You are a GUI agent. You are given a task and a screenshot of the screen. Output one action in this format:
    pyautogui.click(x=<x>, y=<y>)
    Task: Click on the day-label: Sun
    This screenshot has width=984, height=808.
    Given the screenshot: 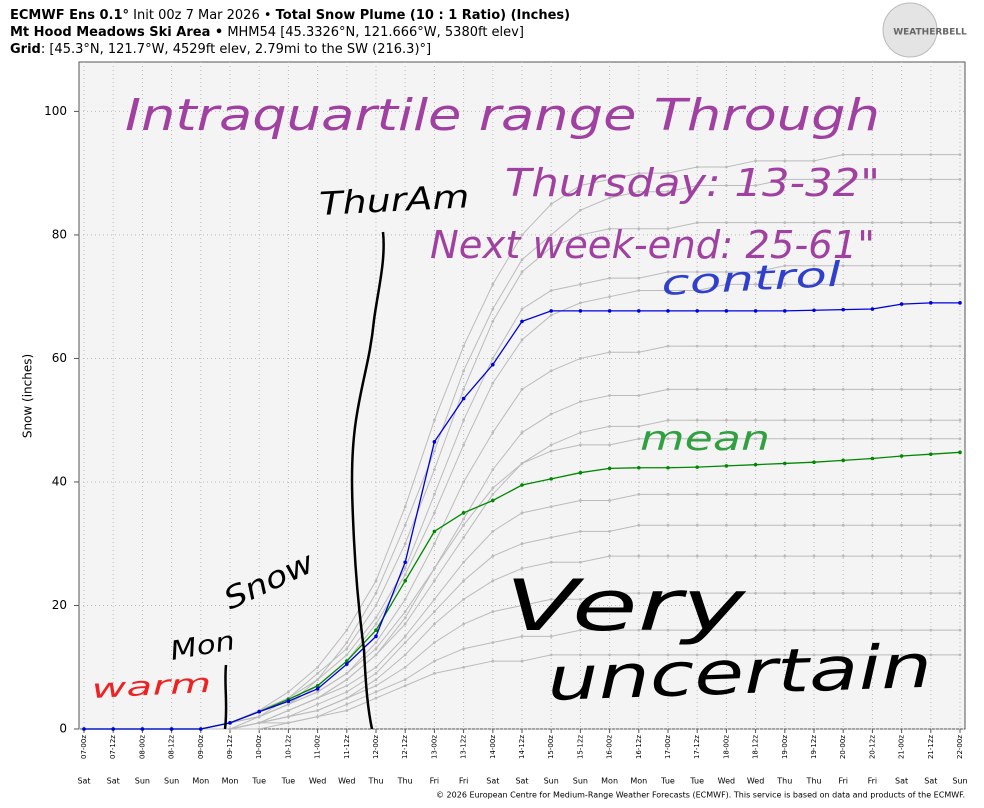 What is the action you would take?
    pyautogui.click(x=171, y=781)
    